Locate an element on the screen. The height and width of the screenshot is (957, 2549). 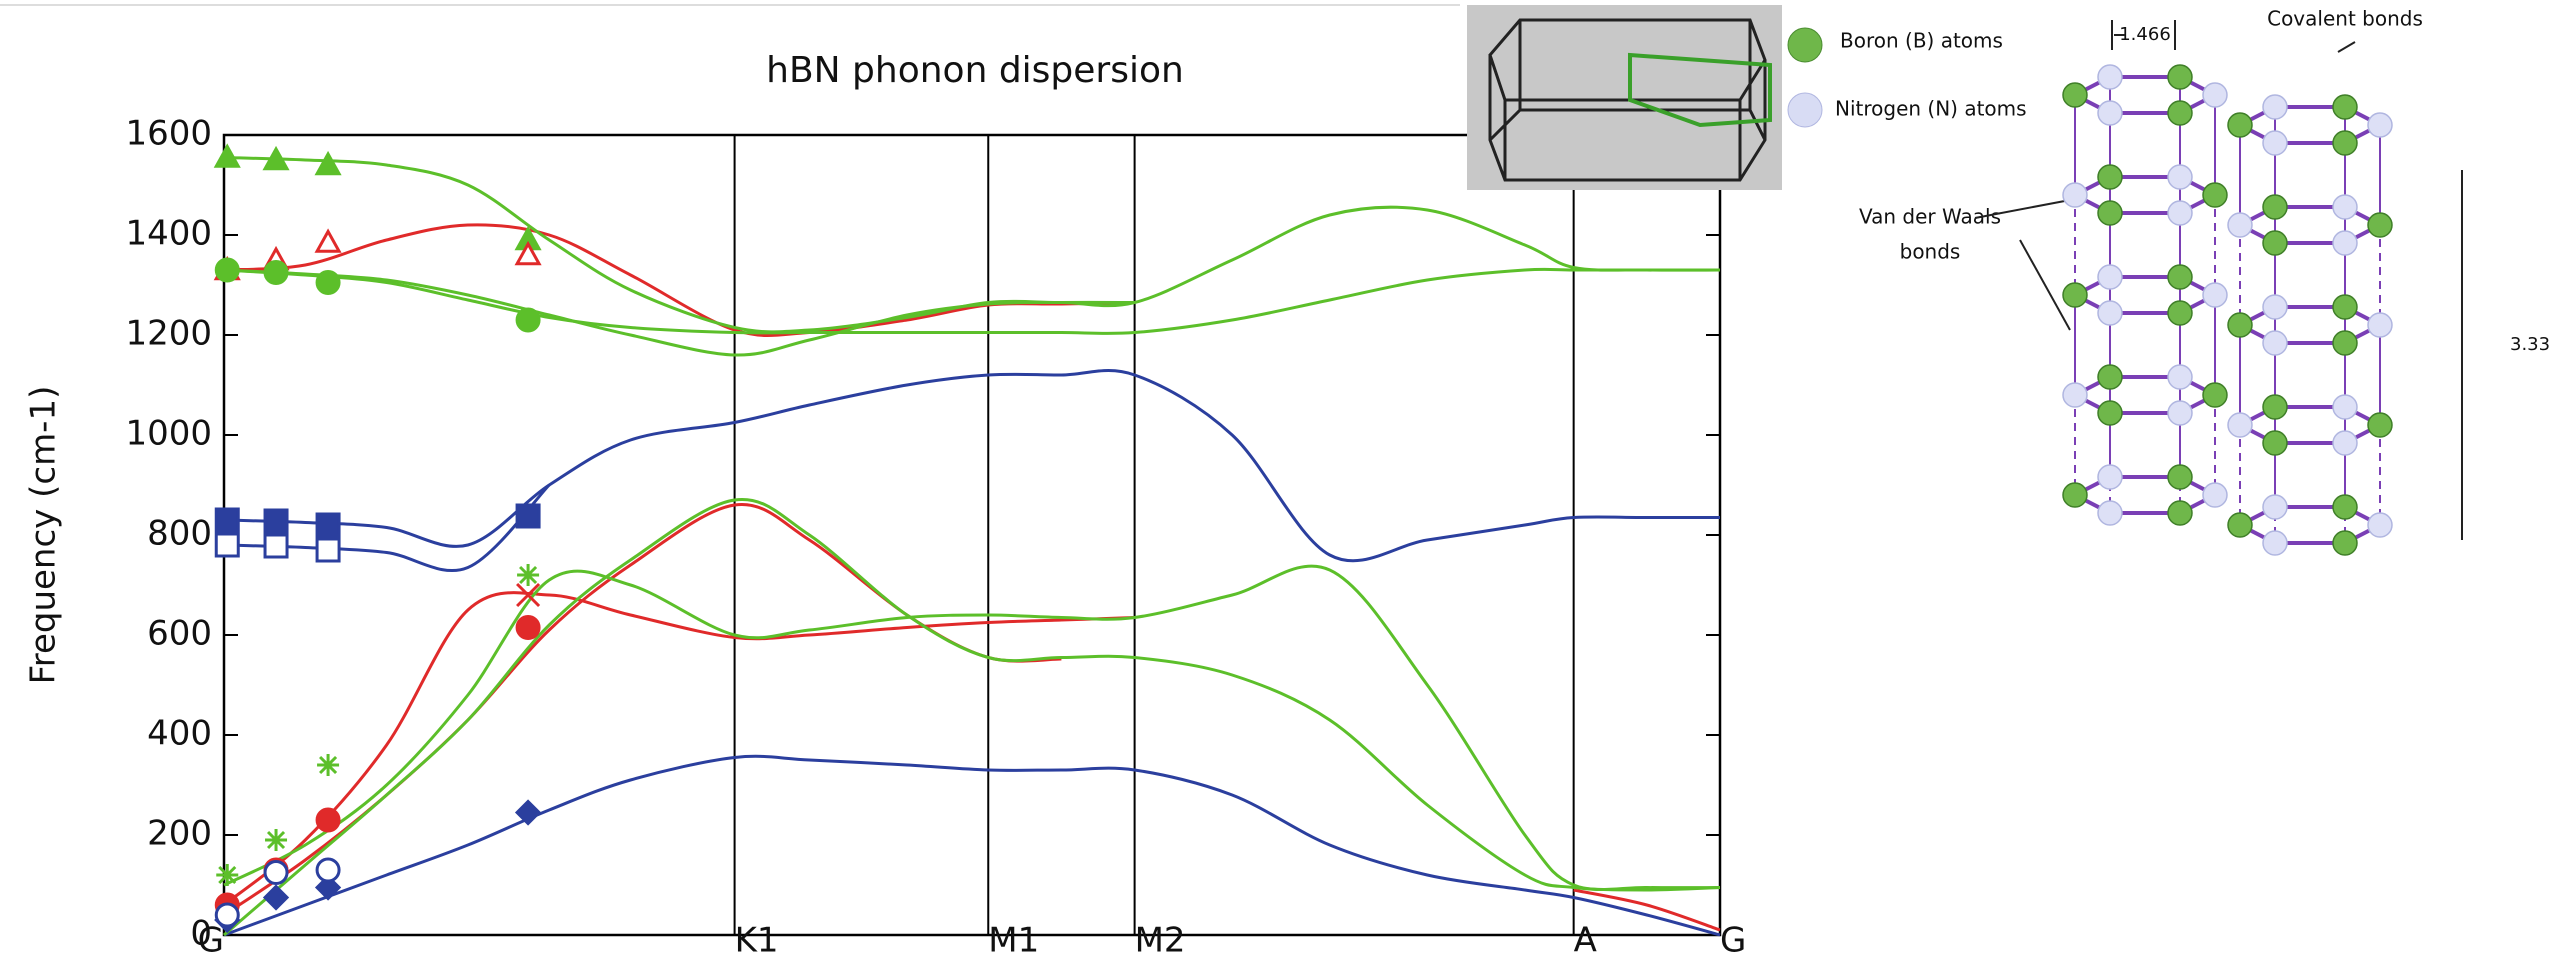
chart-title: hBN phonon dispersion is located at coordinates (975, 70).